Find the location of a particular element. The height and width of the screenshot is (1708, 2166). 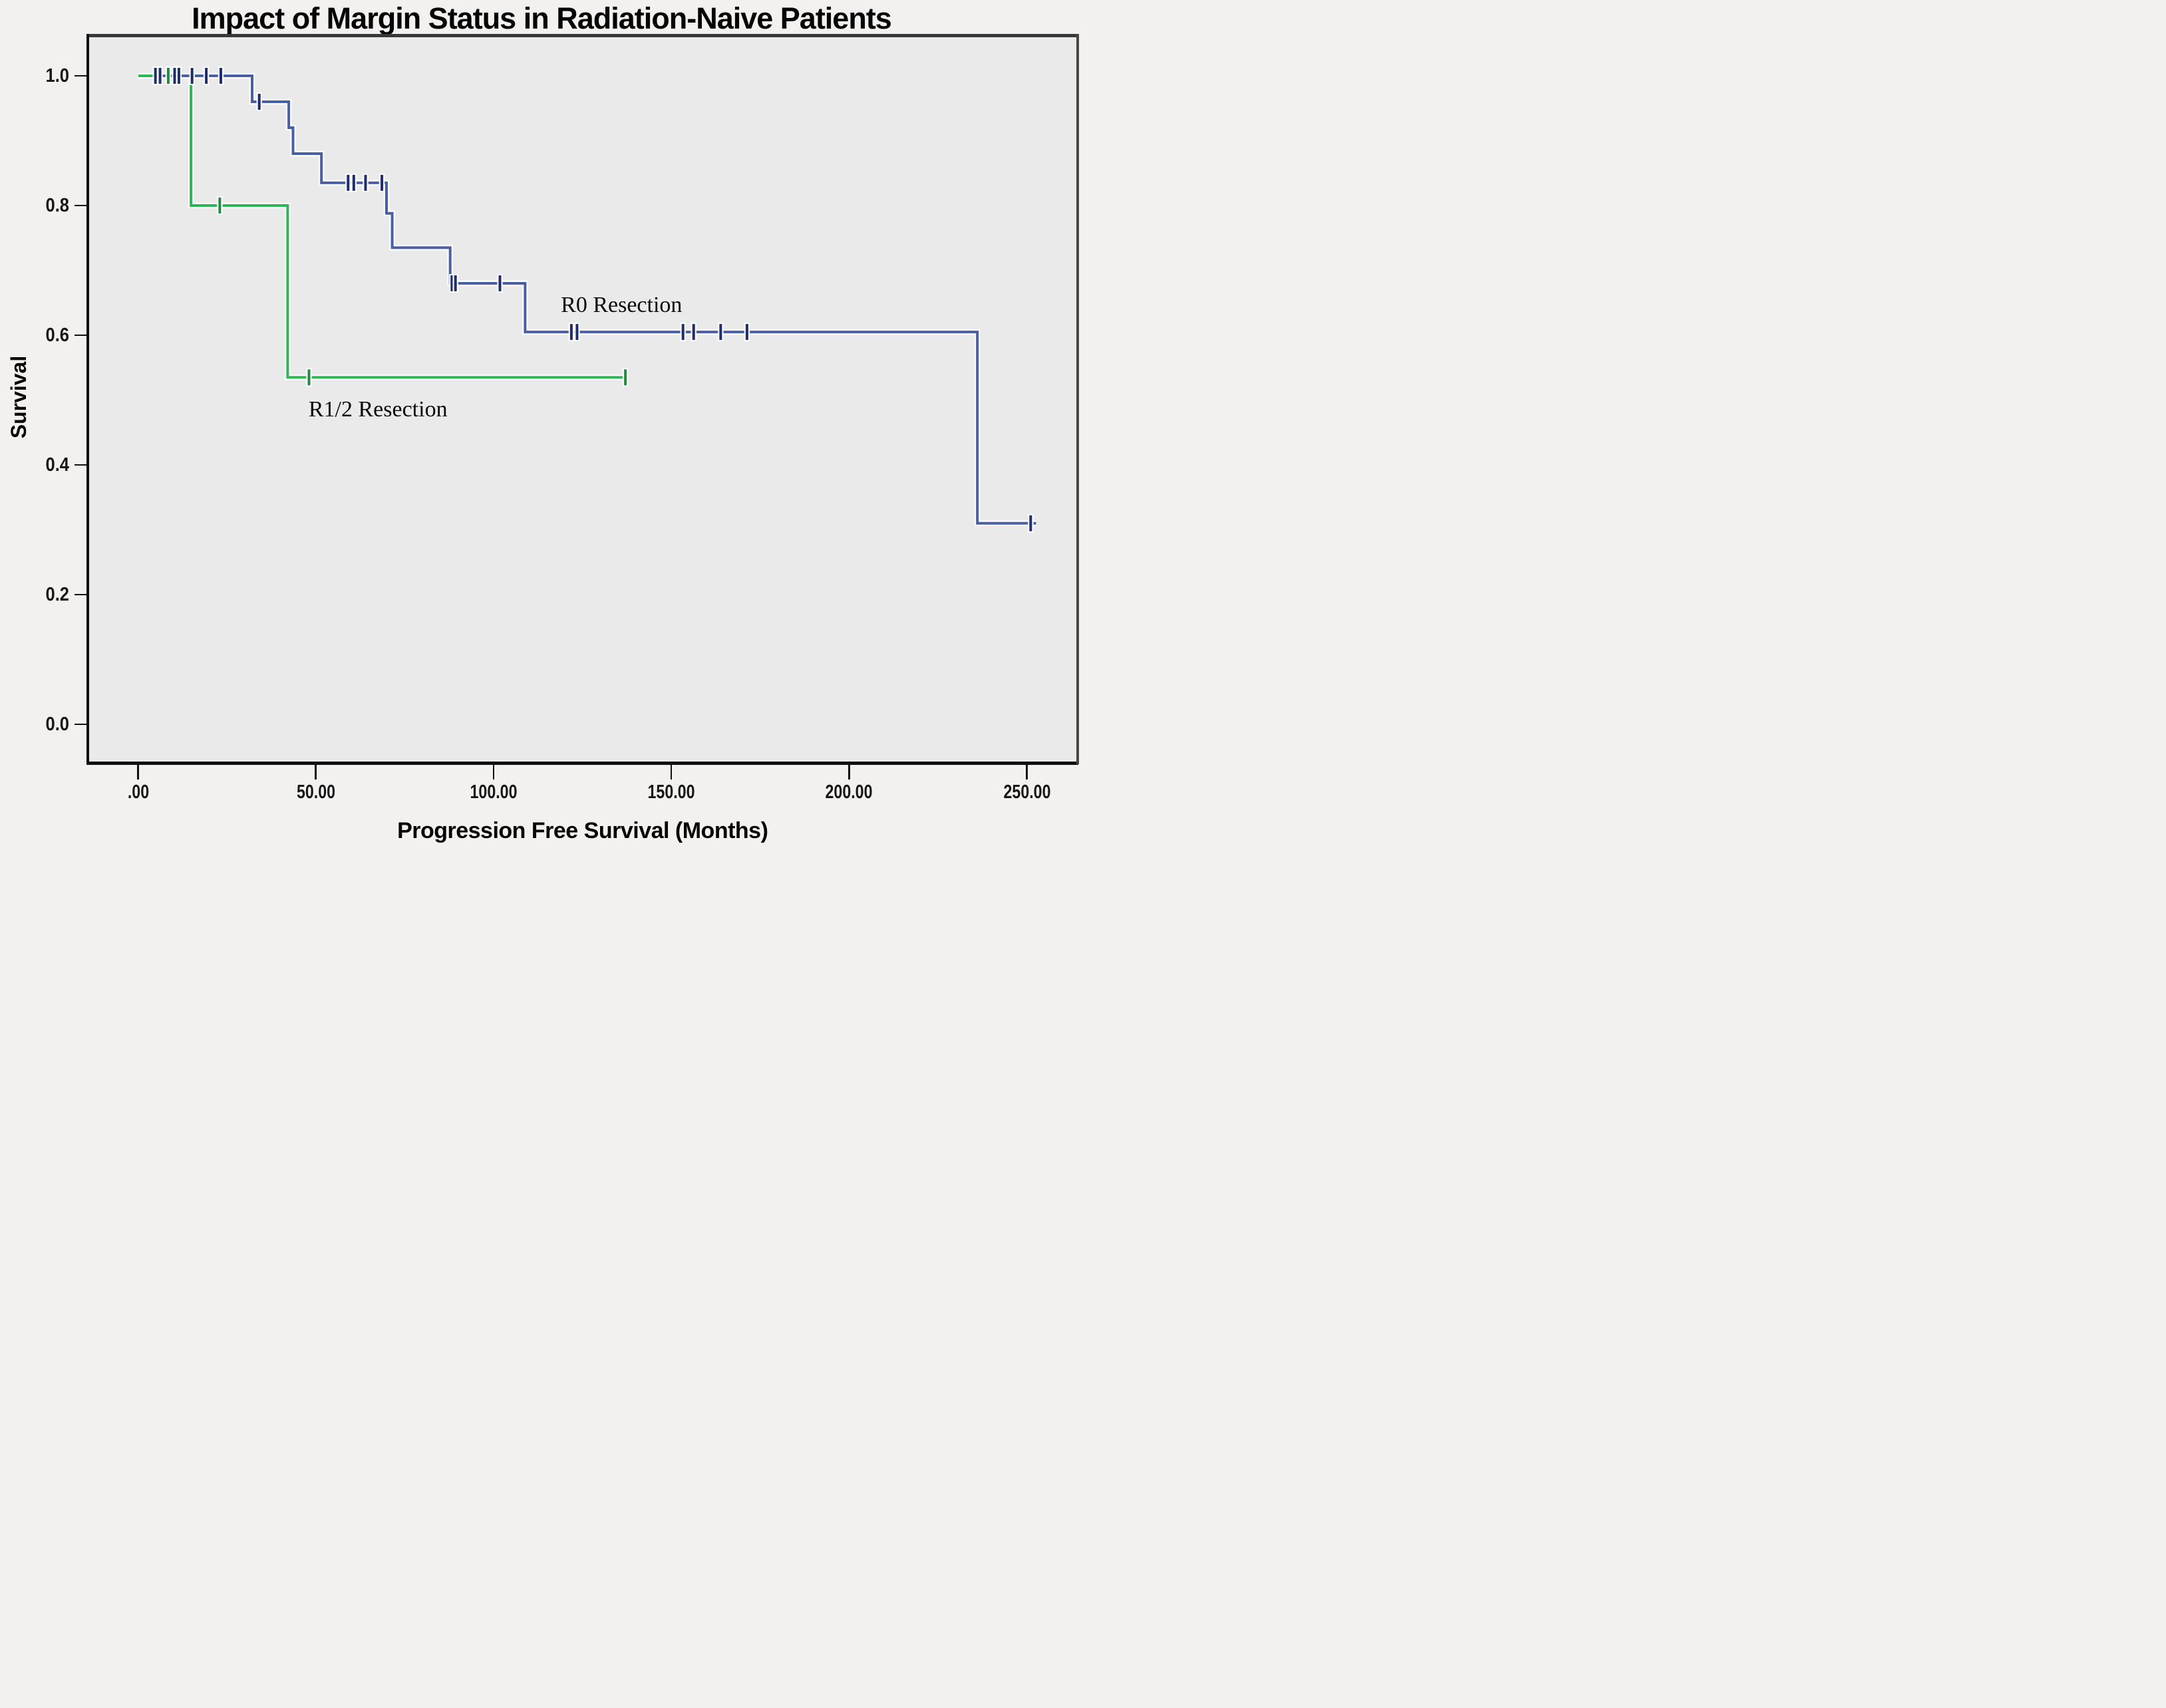

y-tick-label: 1.0 is located at coordinates (57, 75).